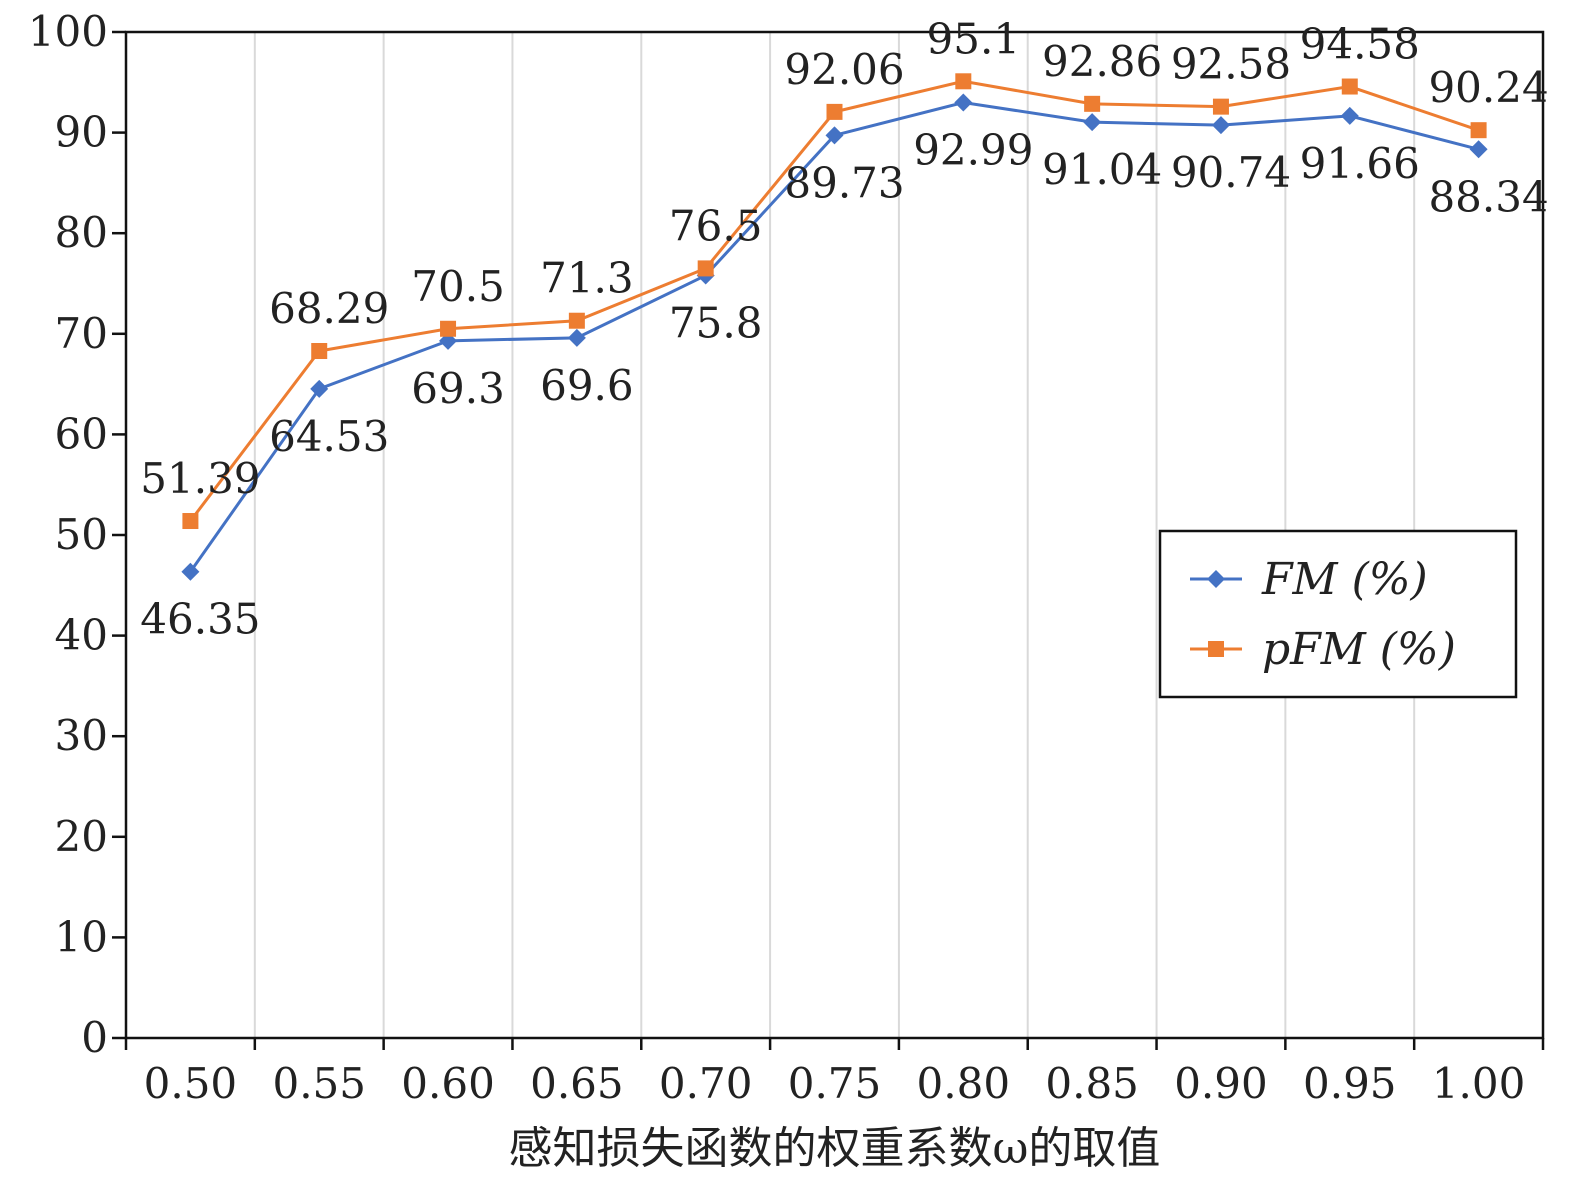 The width and height of the screenshot is (1575, 1193). What do you see at coordinates (964, 1083) in the screenshot?
I see `x-tick-label: 0.80` at bounding box center [964, 1083].